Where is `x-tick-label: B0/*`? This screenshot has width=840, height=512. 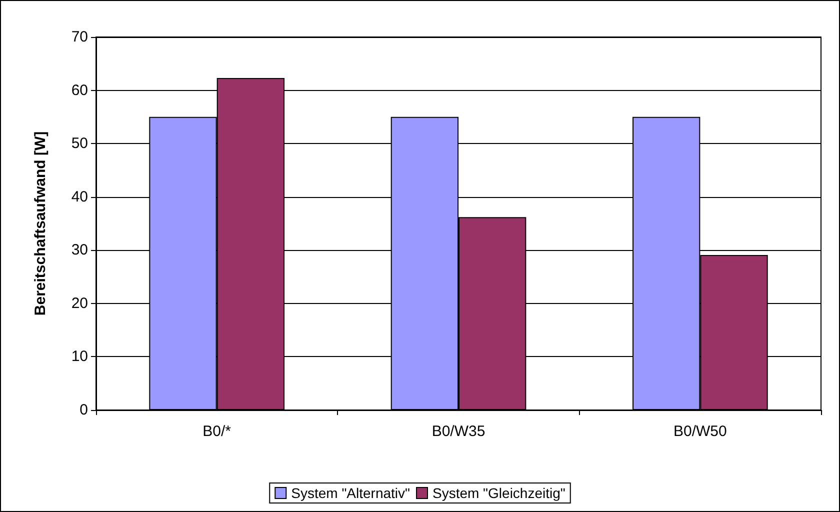 x-tick-label: B0/* is located at coordinates (217, 431).